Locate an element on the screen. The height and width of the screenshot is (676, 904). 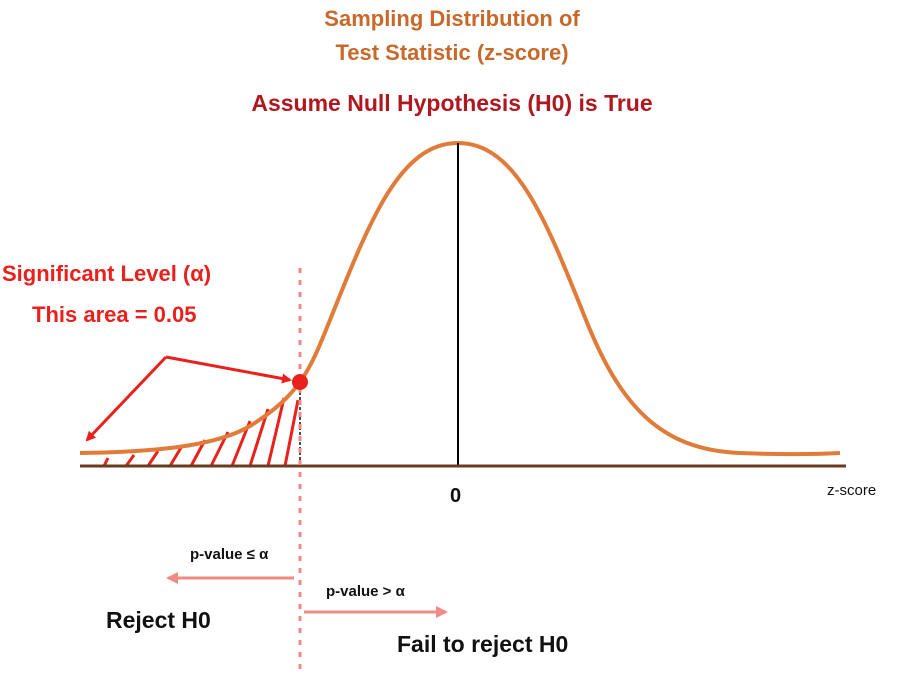
right-condition: p-value > α is located at coordinates (365, 591).